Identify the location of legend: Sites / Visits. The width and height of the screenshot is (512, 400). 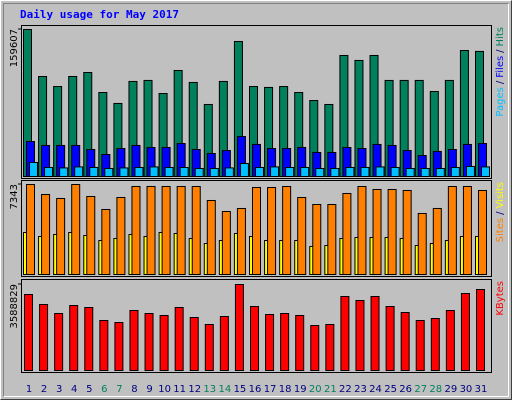
(500, 212).